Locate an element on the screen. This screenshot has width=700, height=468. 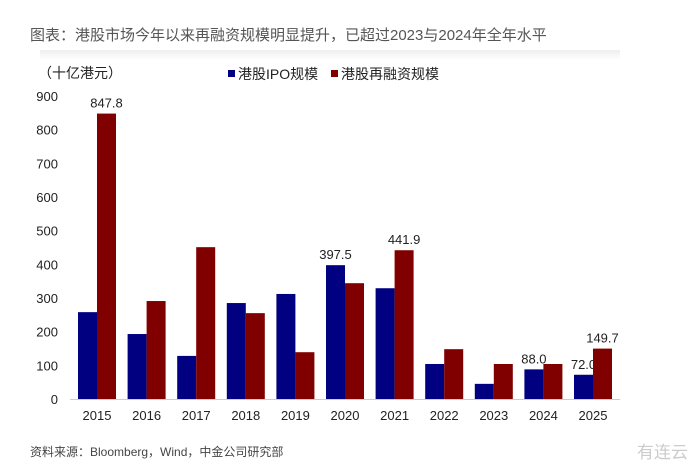
x-tick-label: 2016 is located at coordinates (146, 415).